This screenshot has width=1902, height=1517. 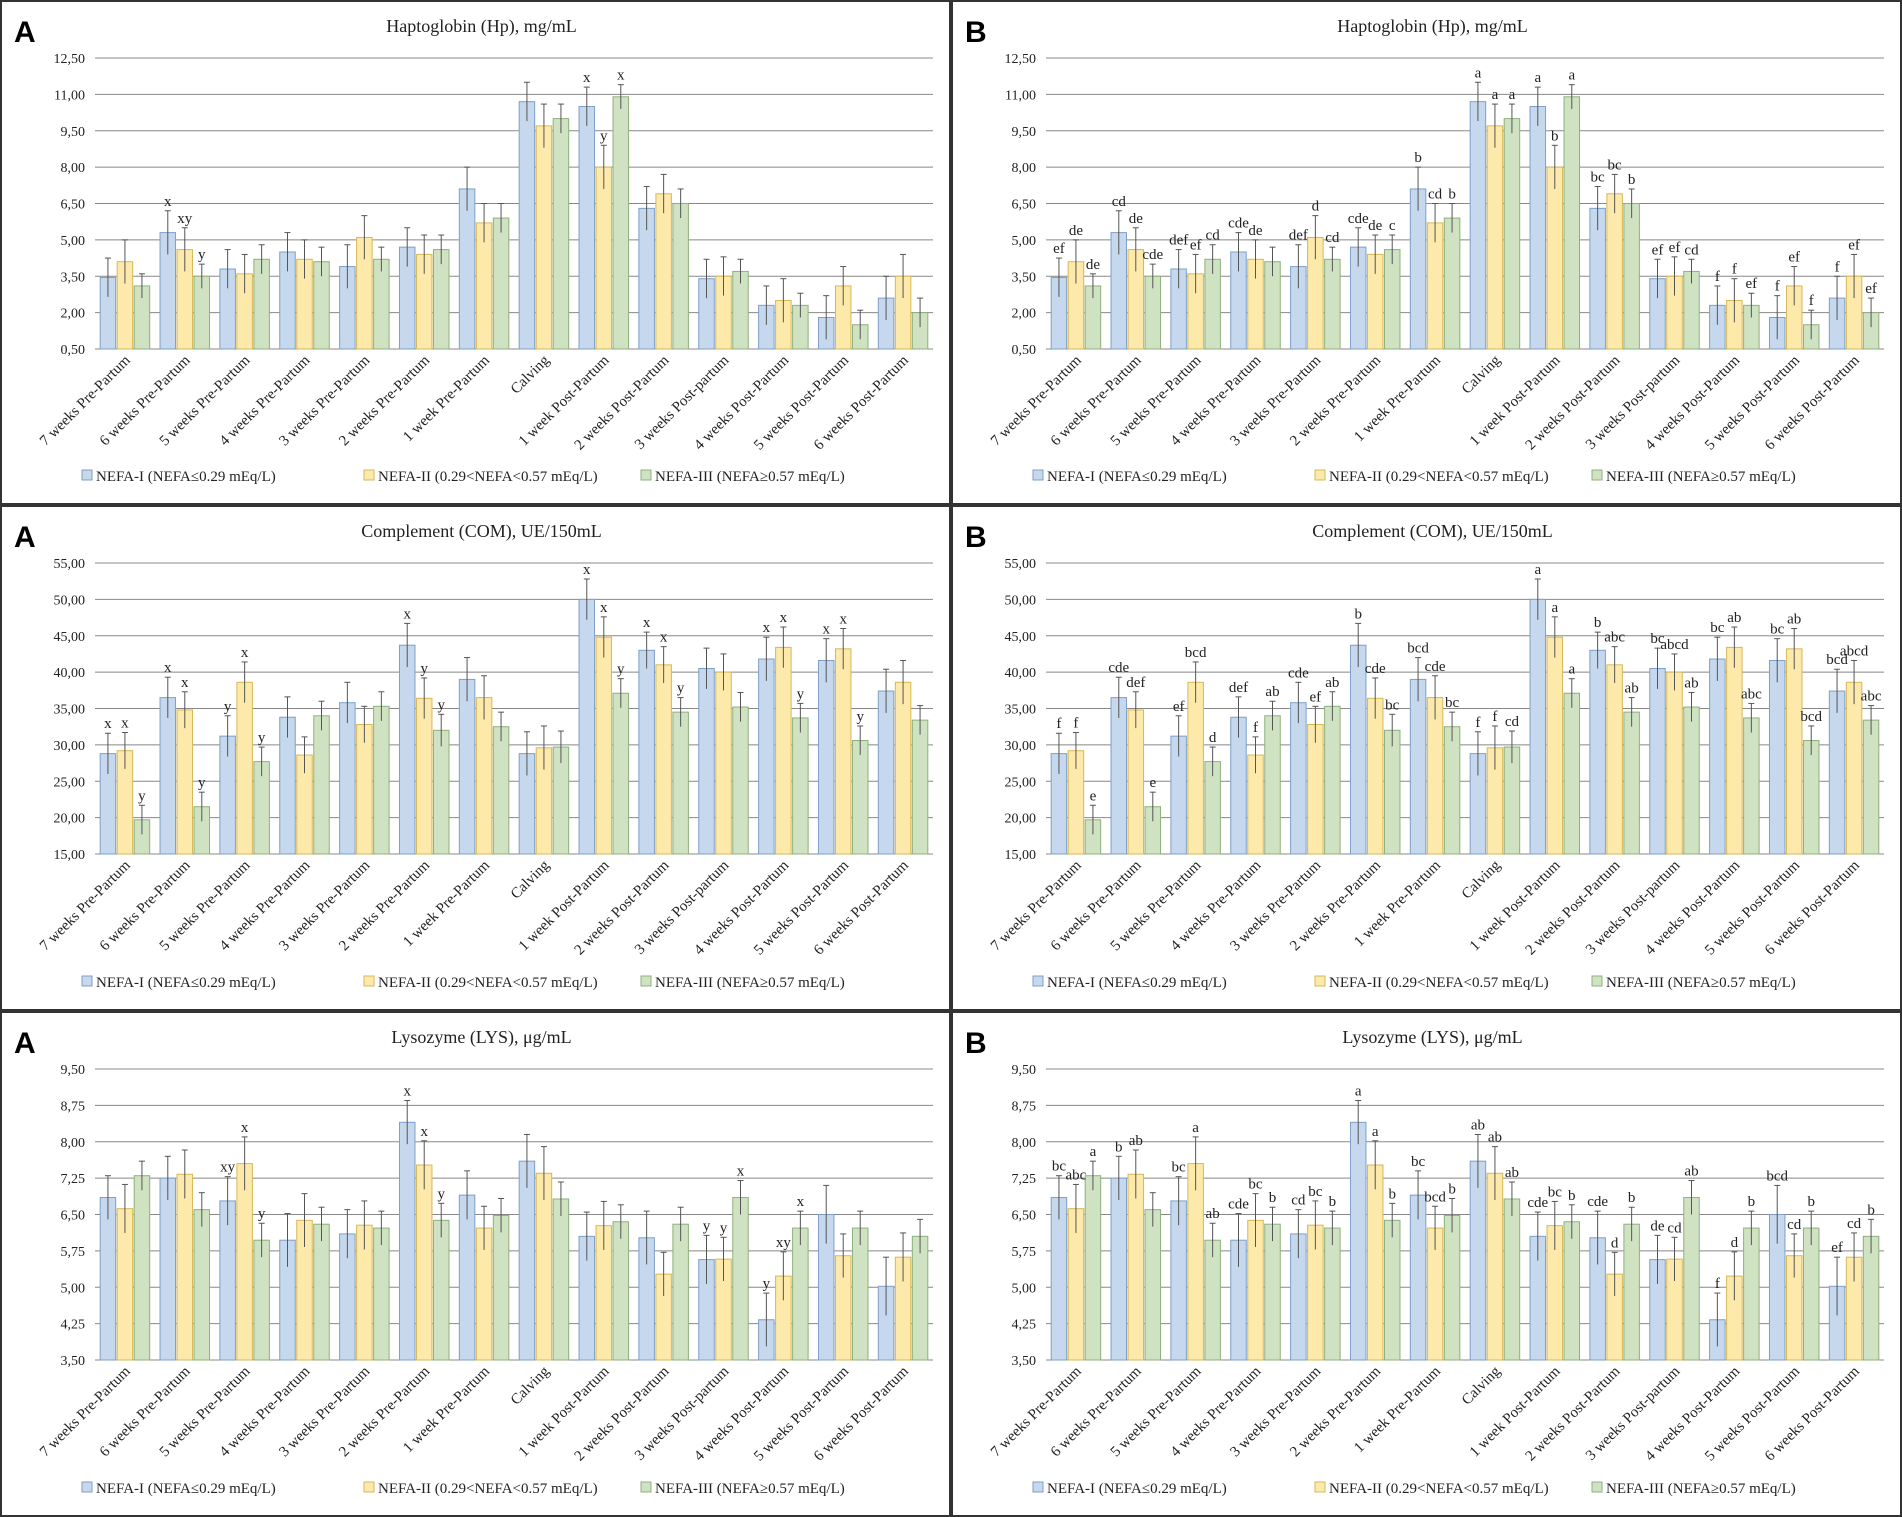 I want to click on legend-label-nefa-ii: NEFA-II (0.29<NEFA<0.57 mEq/L), so click(x=488, y=477).